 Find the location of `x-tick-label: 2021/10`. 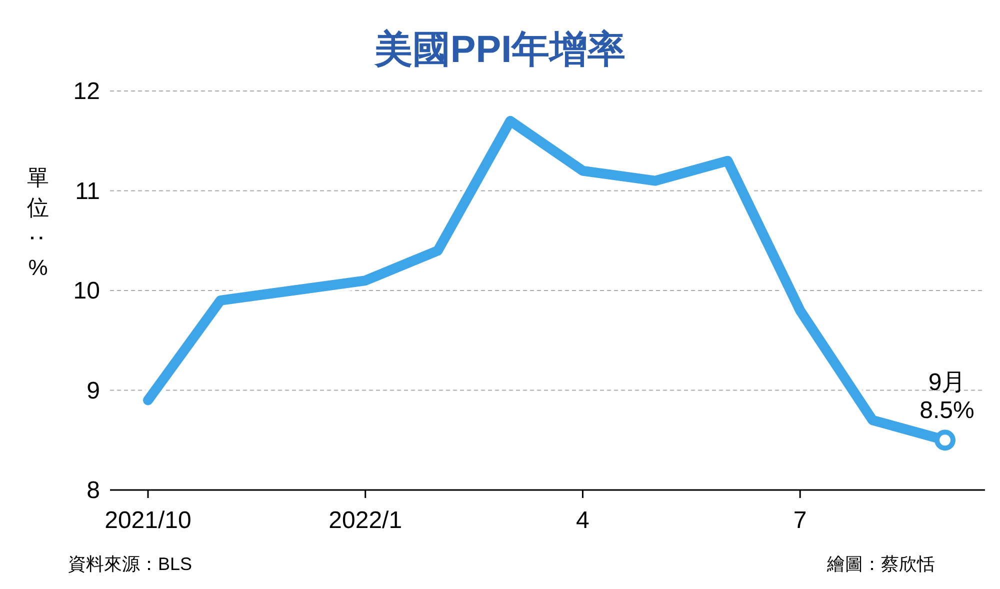

x-tick-label: 2021/10 is located at coordinates (148, 520).